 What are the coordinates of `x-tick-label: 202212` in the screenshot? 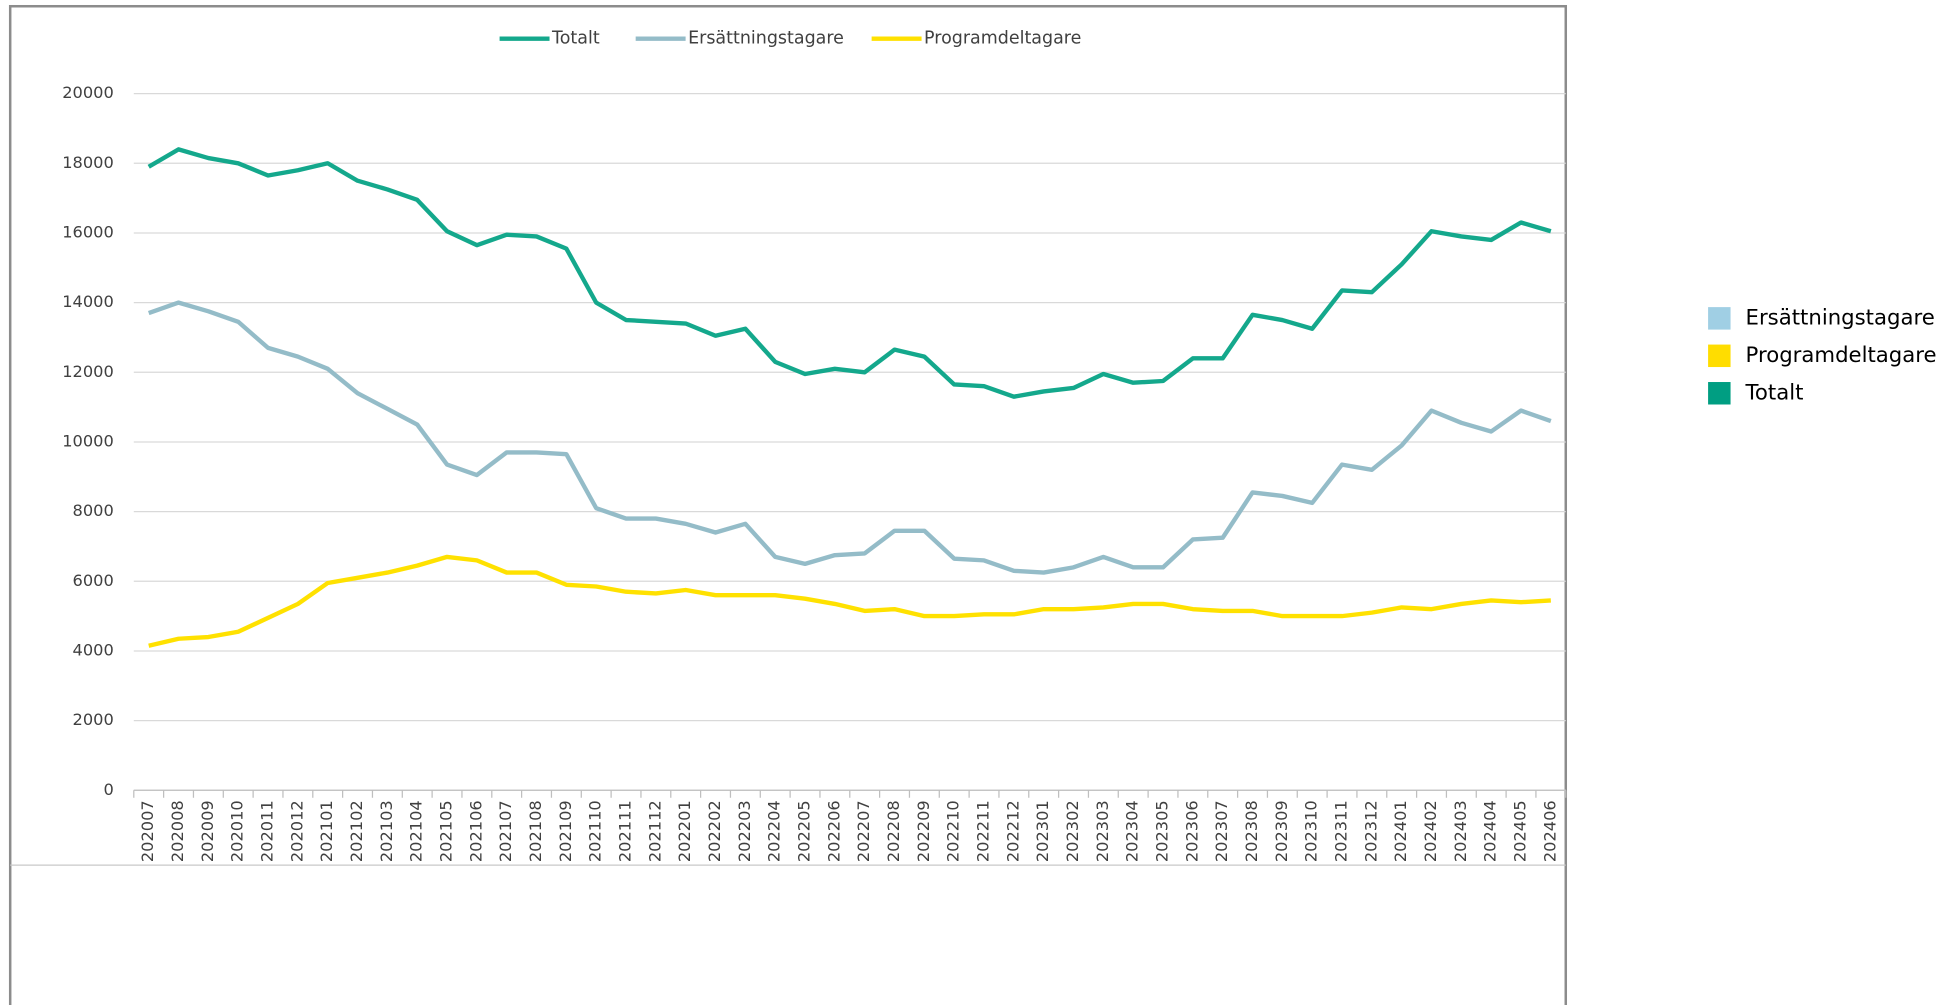 It's located at (1012, 831).